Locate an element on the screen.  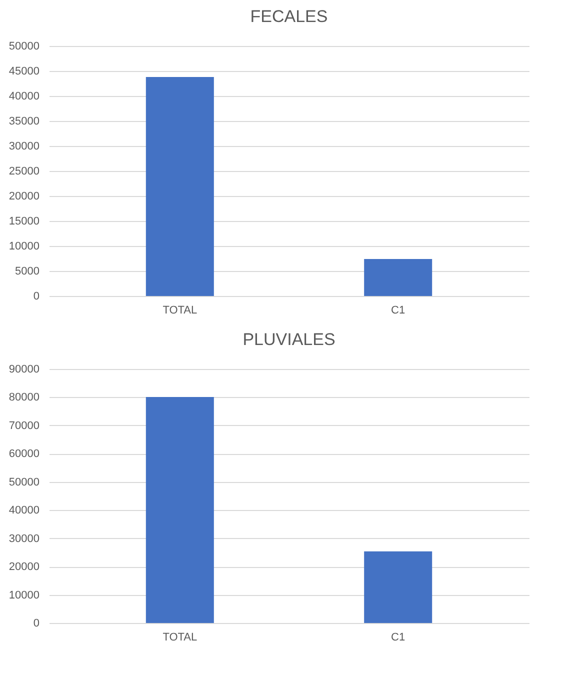
y-tick-label: 5000 is located at coordinates (27, 272).